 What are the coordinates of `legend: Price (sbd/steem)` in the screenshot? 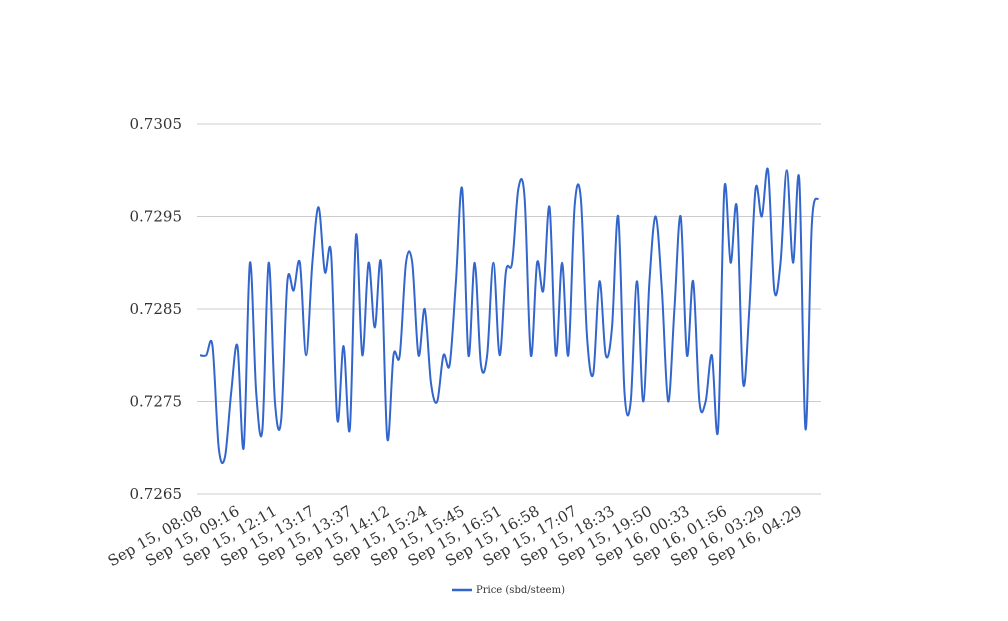 It's located at (508, 590).